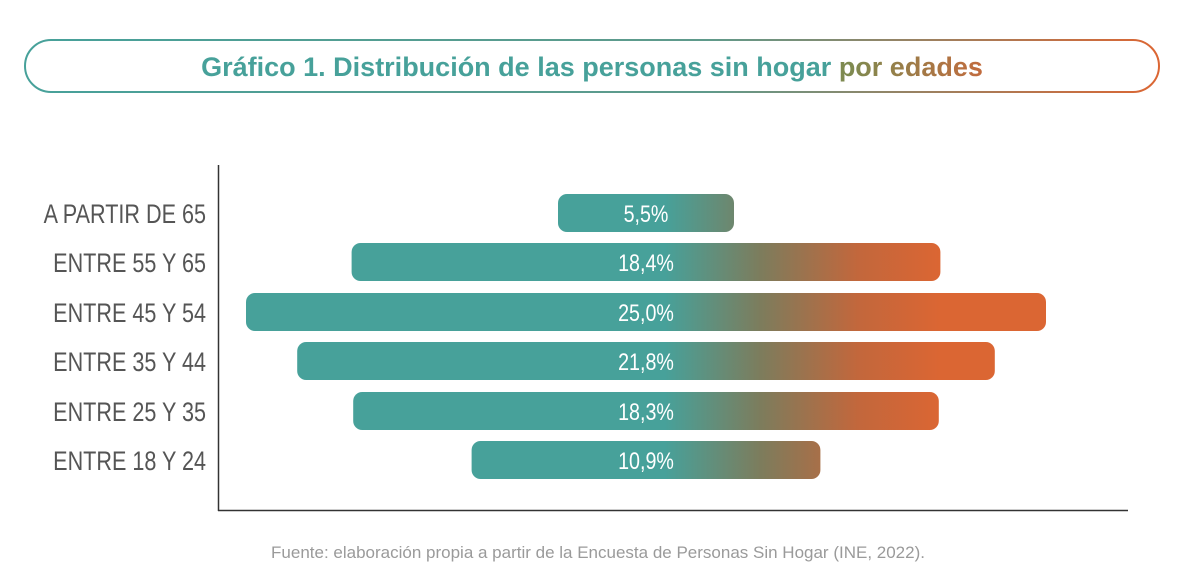 The width and height of the screenshot is (1200, 577). I want to click on category-label: ENTRE 35 Y 44, so click(129, 363).